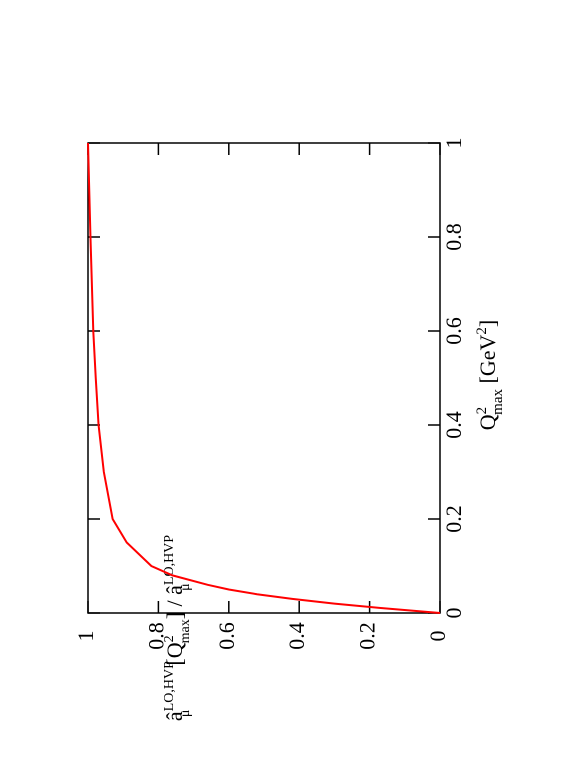 This screenshot has width=588, height=761. What do you see at coordinates (155, 636) in the screenshot?
I see `y-tick-label: 0.8` at bounding box center [155, 636].